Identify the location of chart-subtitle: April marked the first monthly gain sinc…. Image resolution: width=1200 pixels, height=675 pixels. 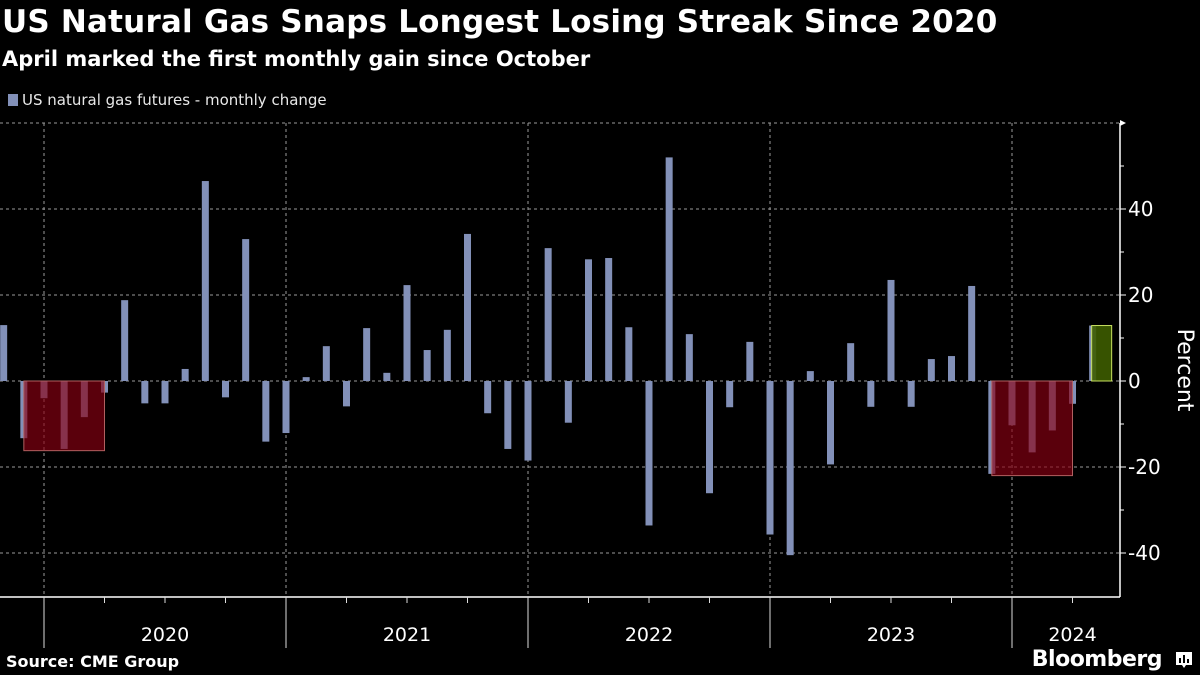
(296, 59).